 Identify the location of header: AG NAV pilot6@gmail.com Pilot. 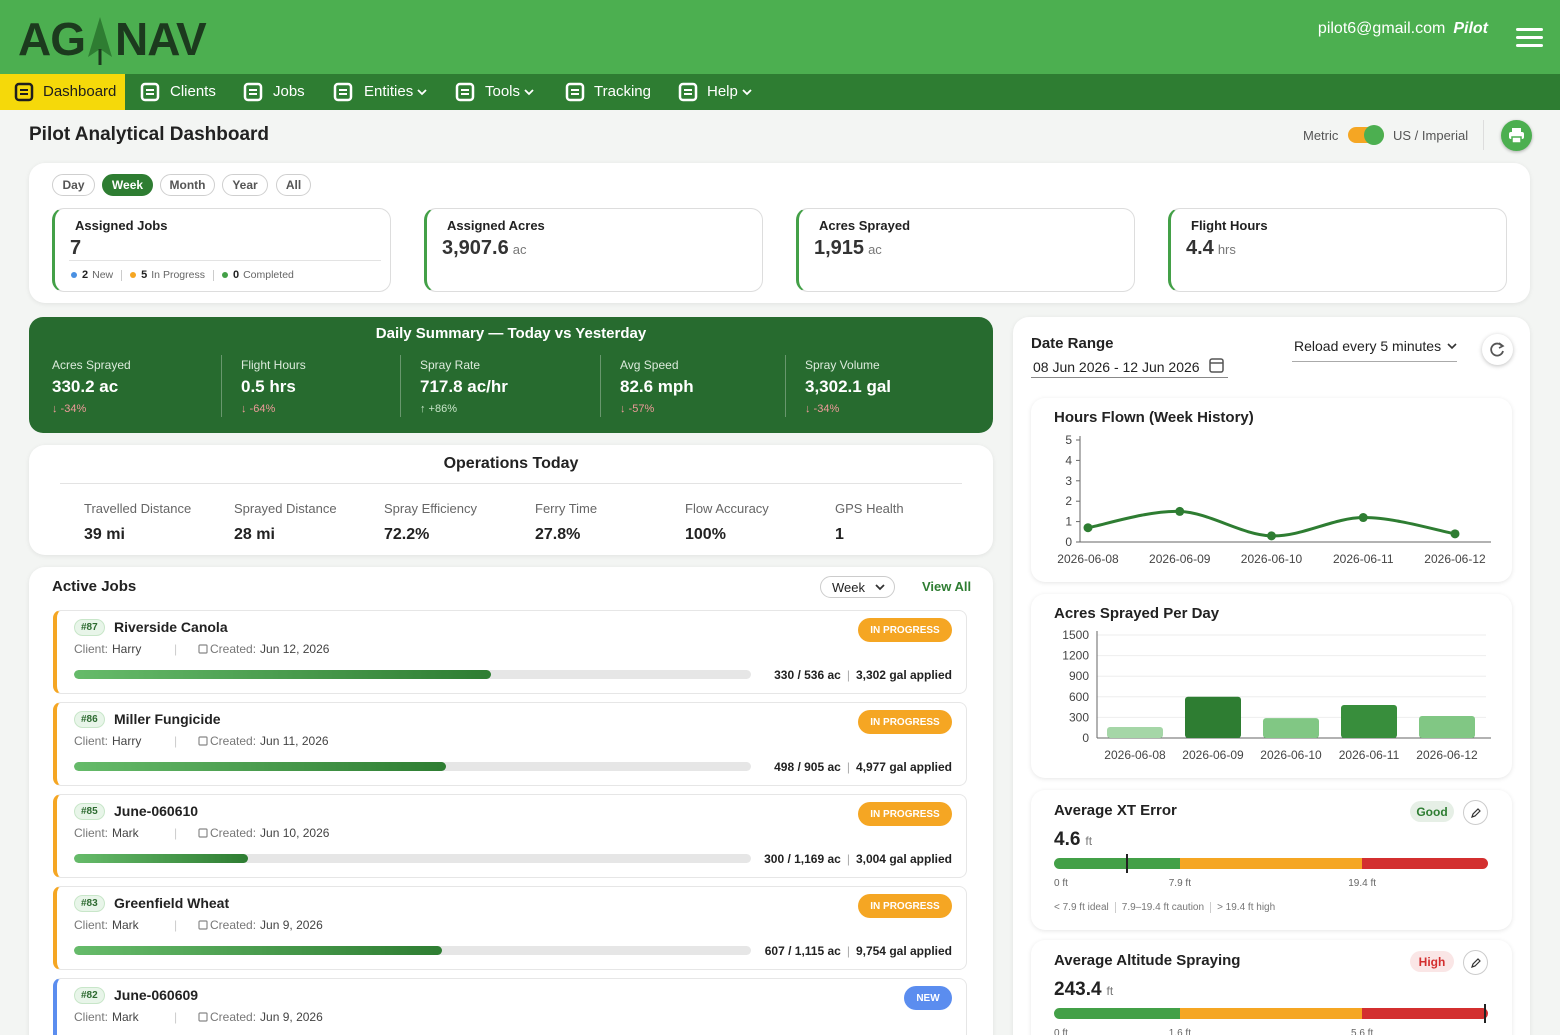
(780, 37).